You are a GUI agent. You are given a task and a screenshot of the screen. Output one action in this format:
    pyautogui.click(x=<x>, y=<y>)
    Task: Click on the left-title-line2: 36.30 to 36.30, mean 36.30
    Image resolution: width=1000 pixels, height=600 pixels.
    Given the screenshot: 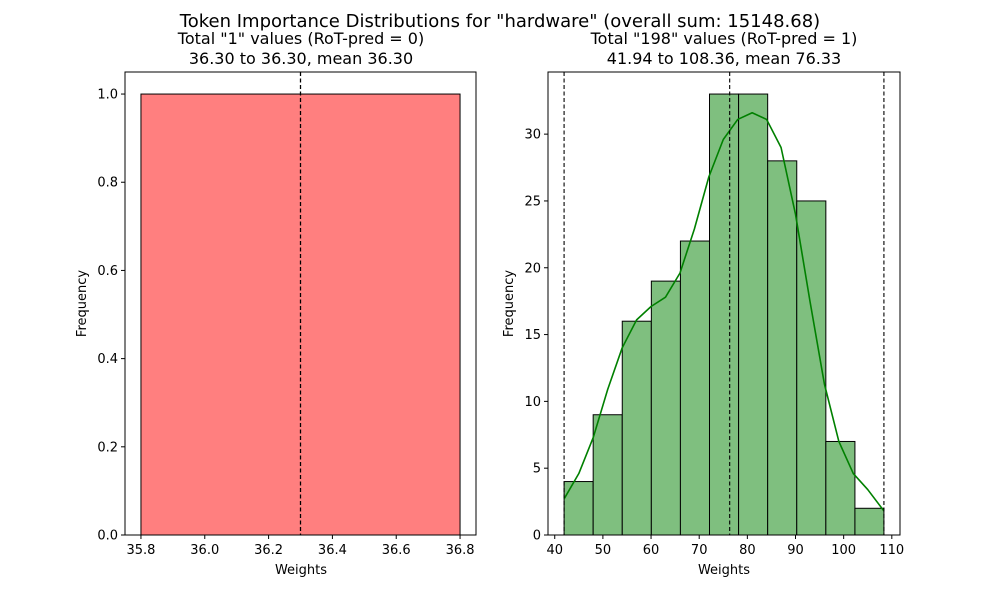 What is the action you would take?
    pyautogui.click(x=301, y=58)
    